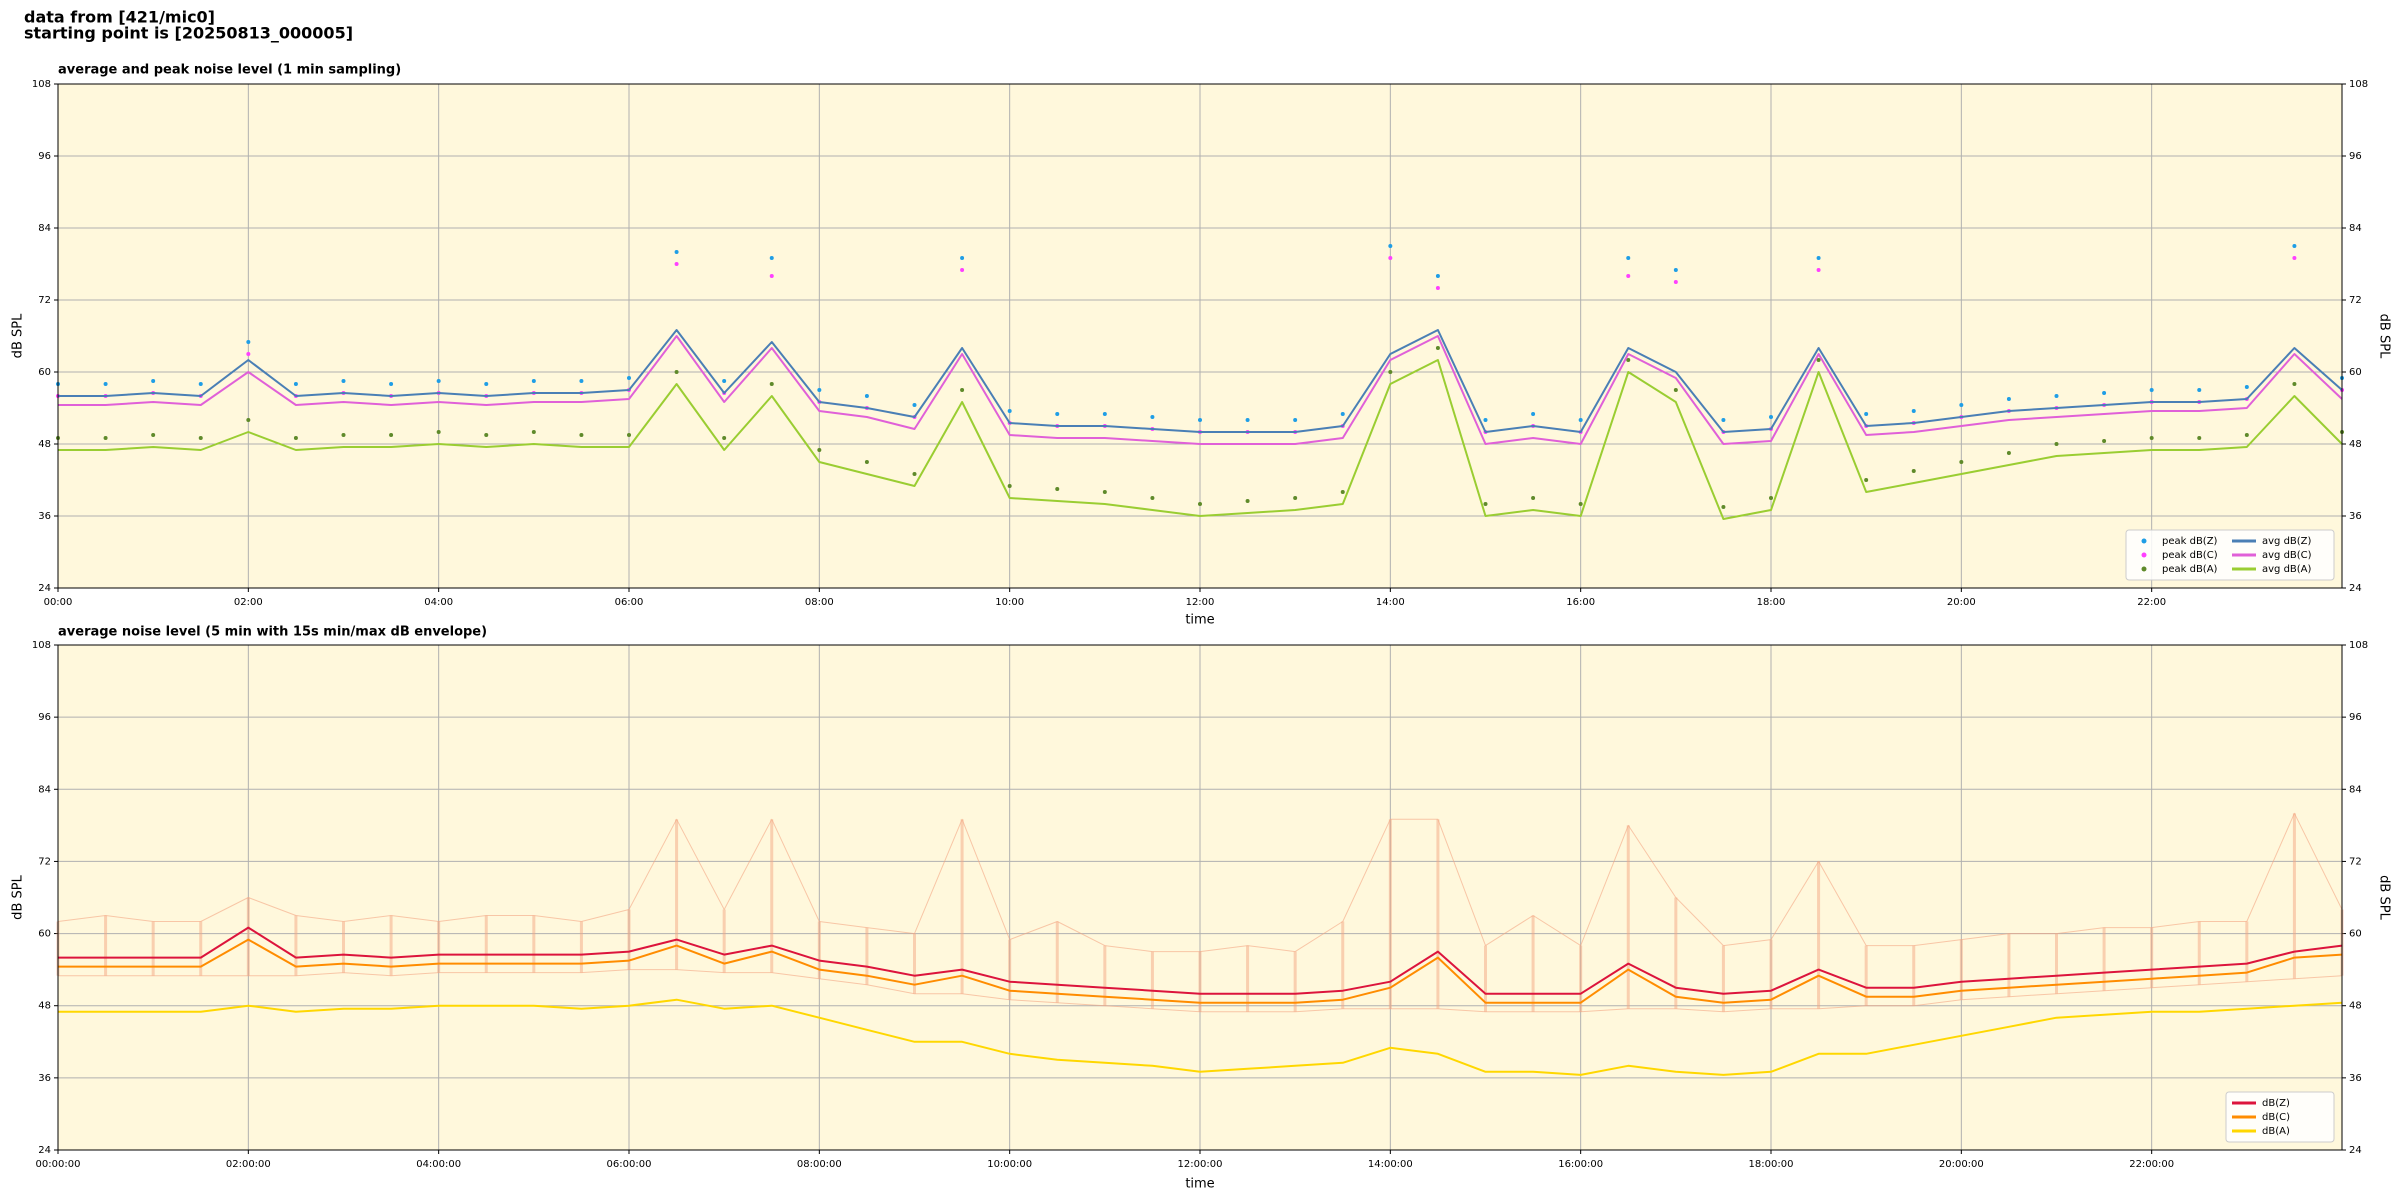  I want to click on y-tick-label: 96, so click(44, 717).